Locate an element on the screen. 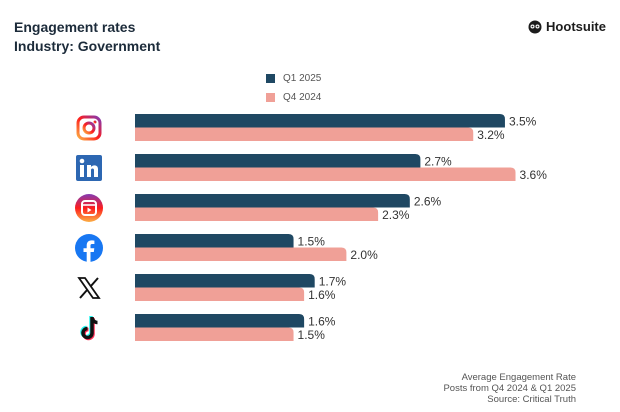  footnote-line: Source: Critical Truth is located at coordinates (531, 399).